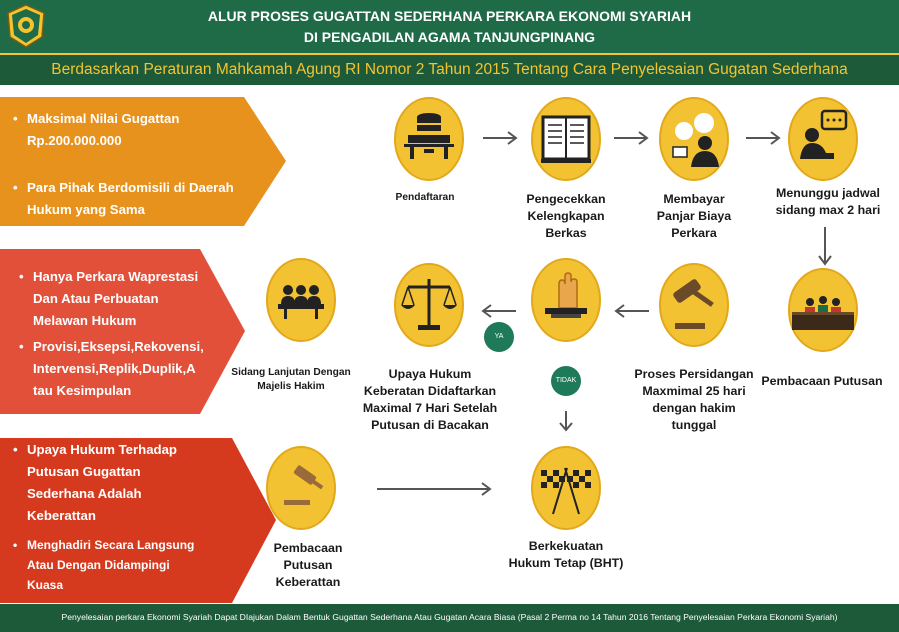 The width and height of the screenshot is (899, 632). What do you see at coordinates (123, 187) in the screenshot?
I see `banner-orange-item-3: • Para Pihak Berdomisili di Daerah` at bounding box center [123, 187].